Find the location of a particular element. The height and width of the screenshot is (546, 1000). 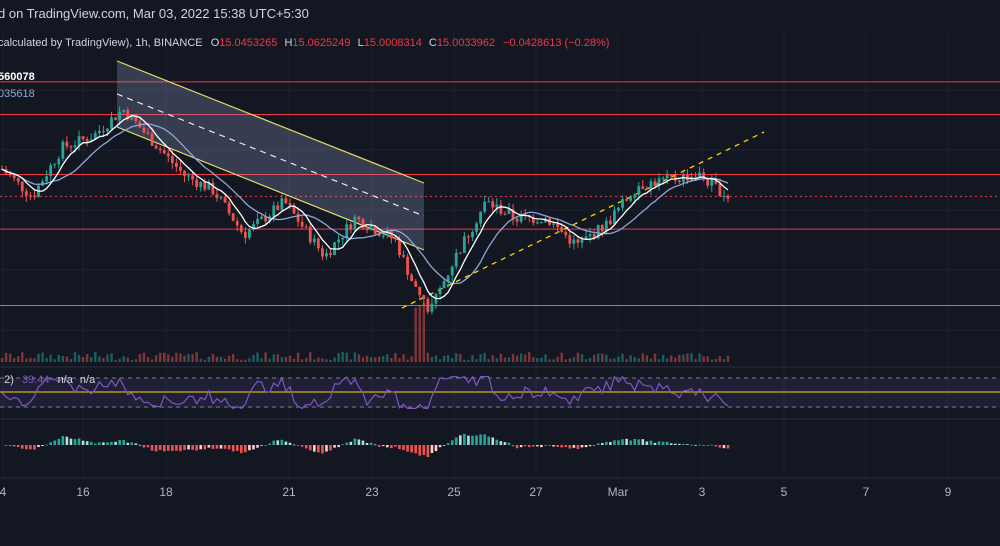

time-axis: 4 16 18 21 23 25 27 Mar 3 5 7 9 is located at coordinates (476, 492).